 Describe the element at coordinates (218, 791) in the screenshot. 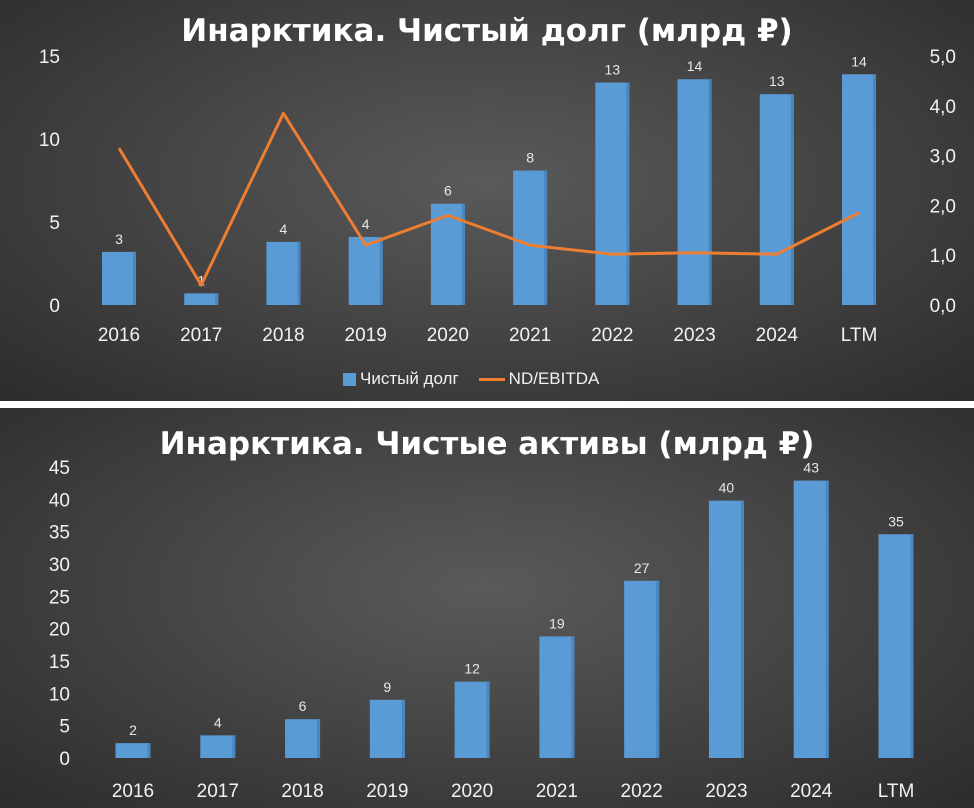

I see `x-tick-label-2017: 2017` at that location.